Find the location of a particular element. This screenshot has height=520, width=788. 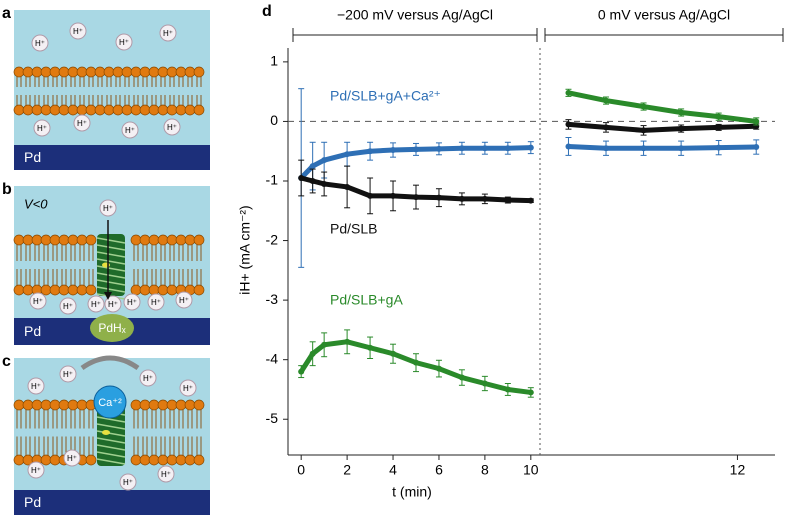

x-tick-label: 4 is located at coordinates (393, 470).